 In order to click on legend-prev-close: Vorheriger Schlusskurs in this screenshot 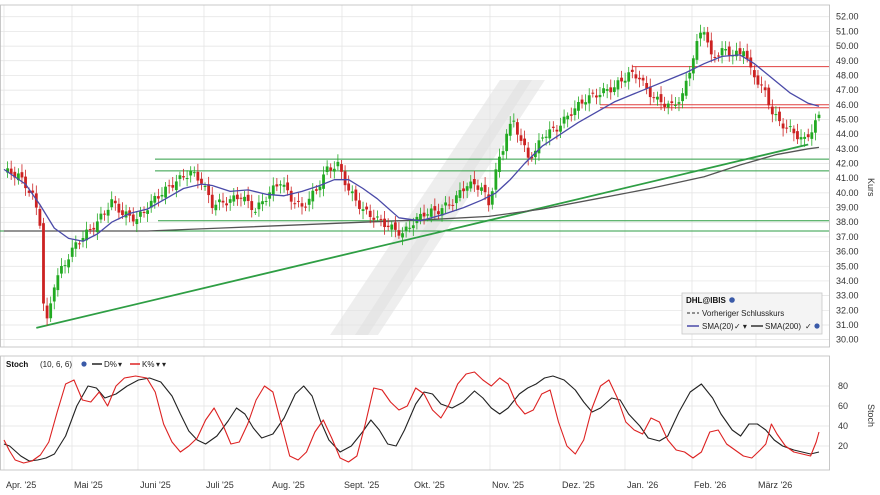, I will do `click(743, 313)`.